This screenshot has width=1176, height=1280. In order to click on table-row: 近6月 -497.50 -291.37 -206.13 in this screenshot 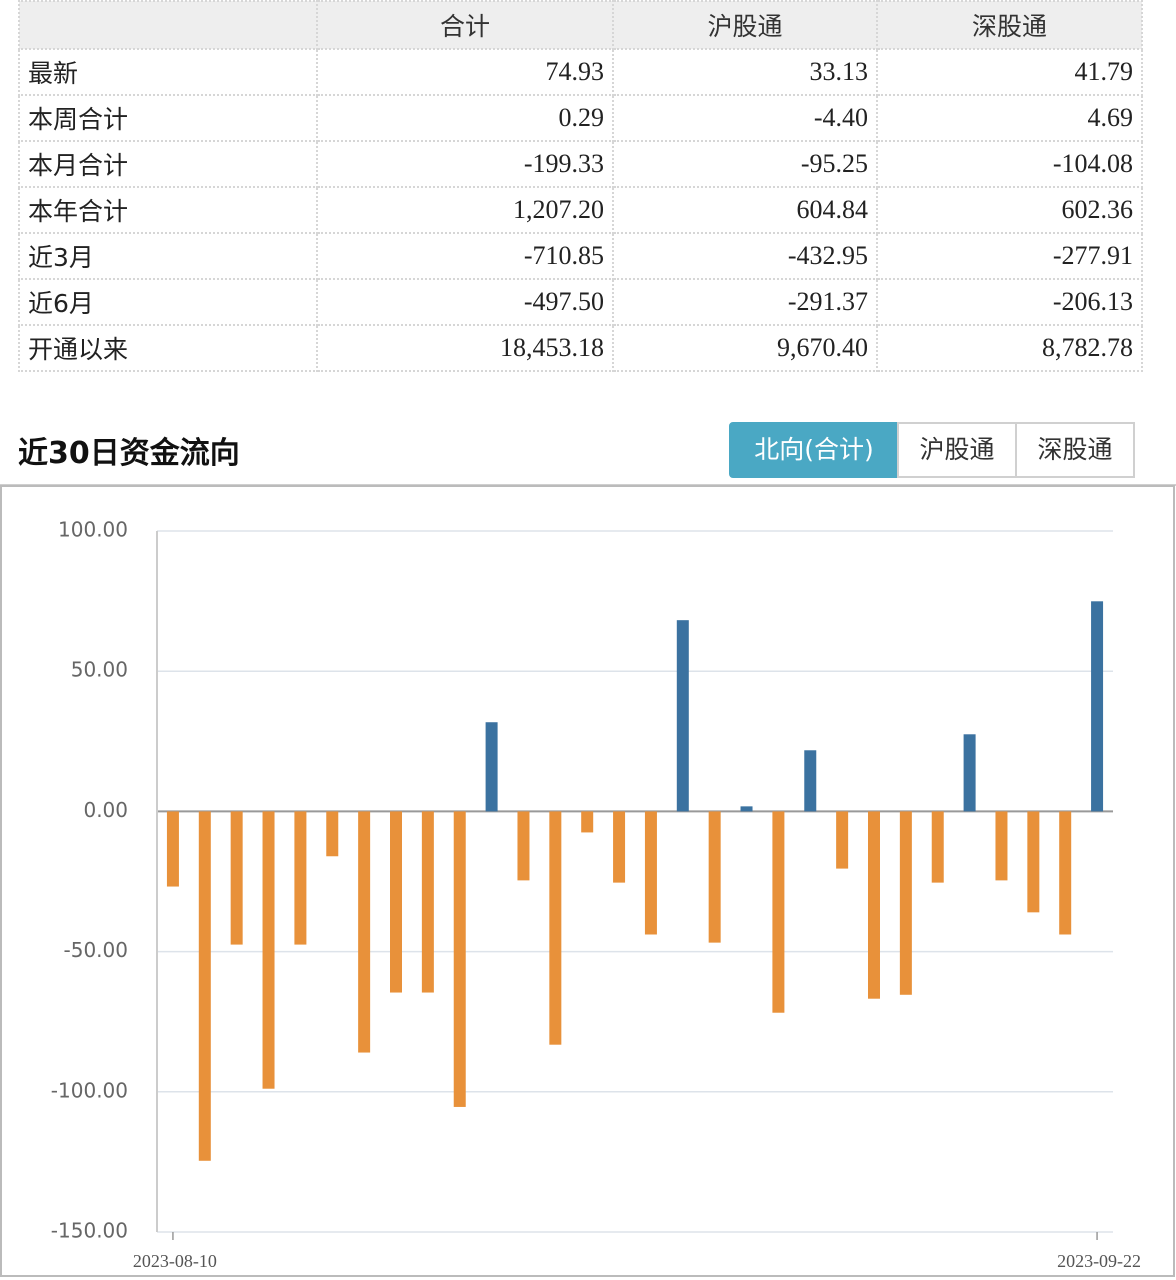, I will do `click(580, 302)`.